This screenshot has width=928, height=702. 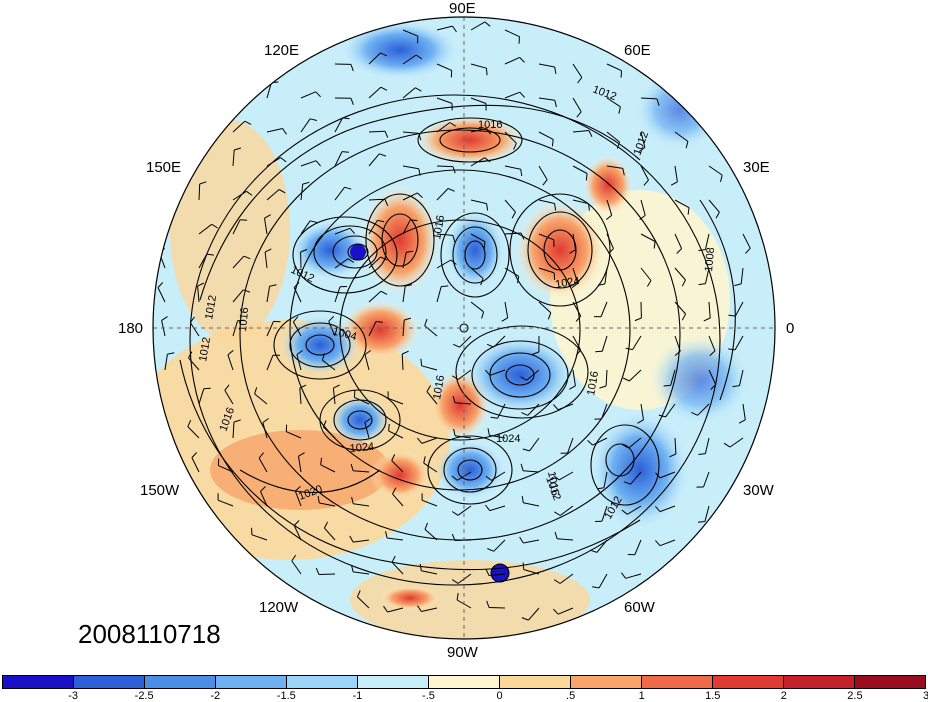 What do you see at coordinates (464, 682) in the screenshot?
I see `colorbar` at bounding box center [464, 682].